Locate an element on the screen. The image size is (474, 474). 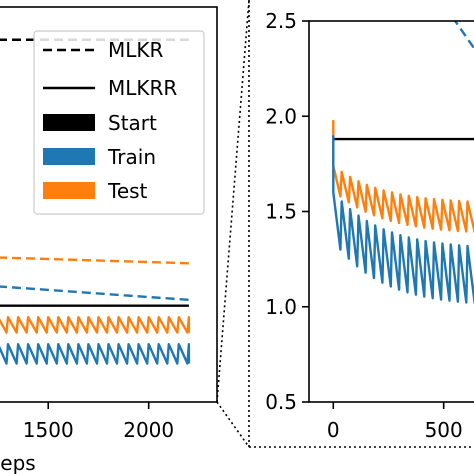
inset-y-tick-label: 2.5 is located at coordinates (281, 21).